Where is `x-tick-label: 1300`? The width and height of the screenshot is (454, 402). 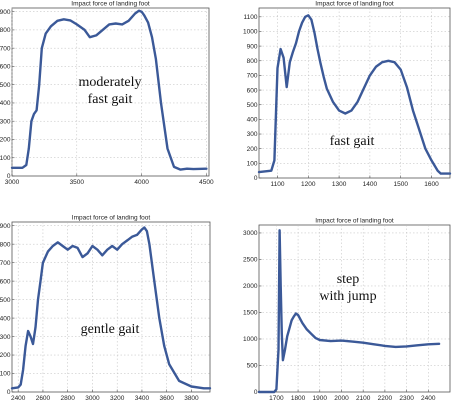
x-tick-label: 1300 is located at coordinates (339, 184).